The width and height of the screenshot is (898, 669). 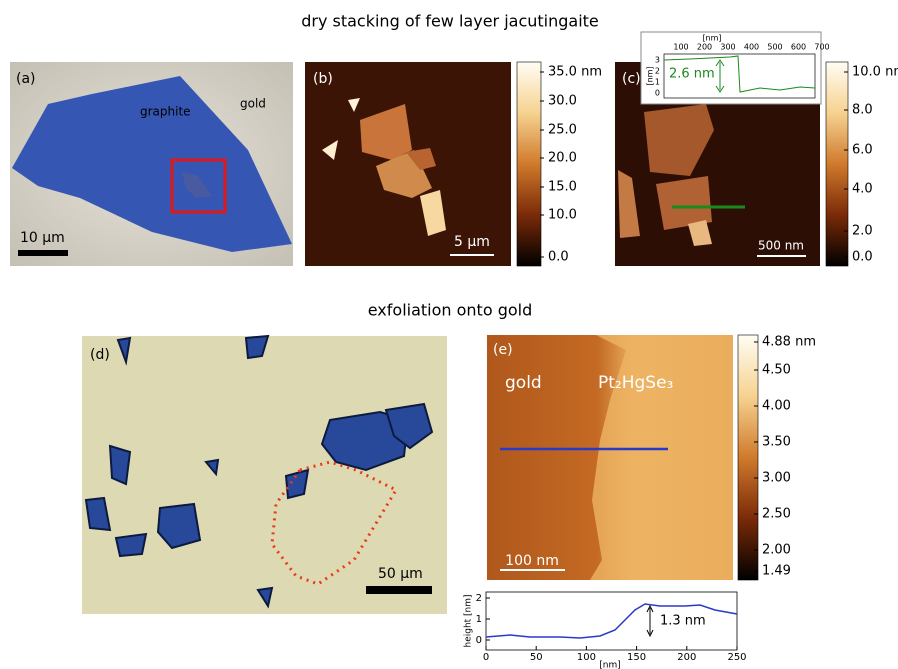 I want to click on colorbar-label: 2.00, so click(x=776, y=550).